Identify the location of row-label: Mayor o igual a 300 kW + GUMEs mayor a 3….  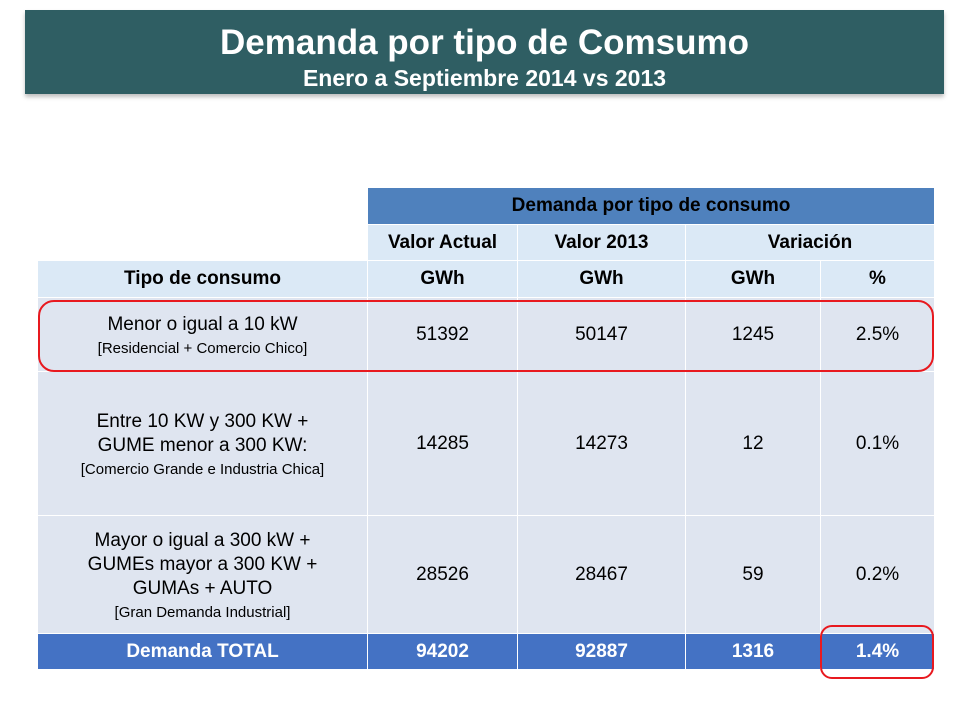
(202, 574).